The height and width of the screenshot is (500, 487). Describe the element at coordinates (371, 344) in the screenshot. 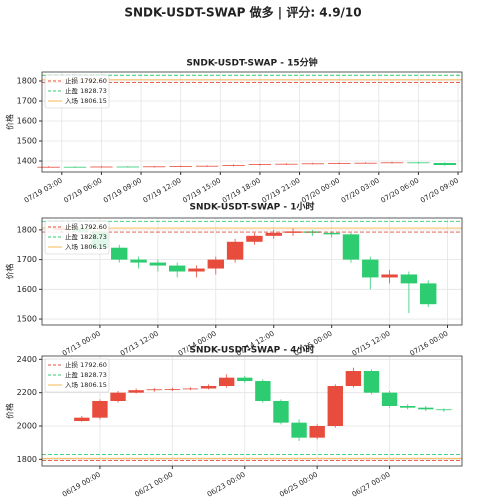

I see `x-tick-label: 07/15 12:00` at that location.